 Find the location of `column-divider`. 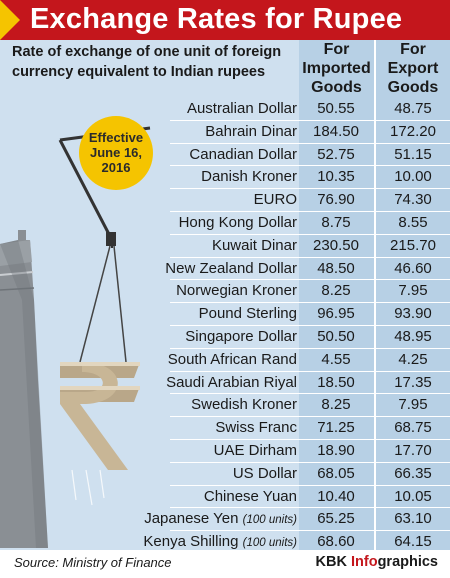

column-divider is located at coordinates (375, 295).